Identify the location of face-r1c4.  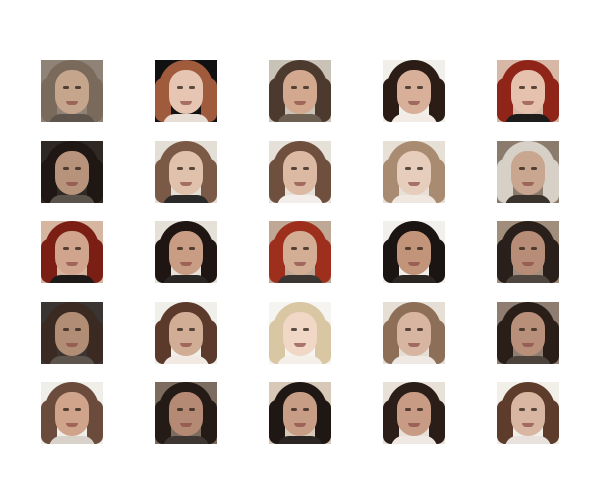
(414, 91).